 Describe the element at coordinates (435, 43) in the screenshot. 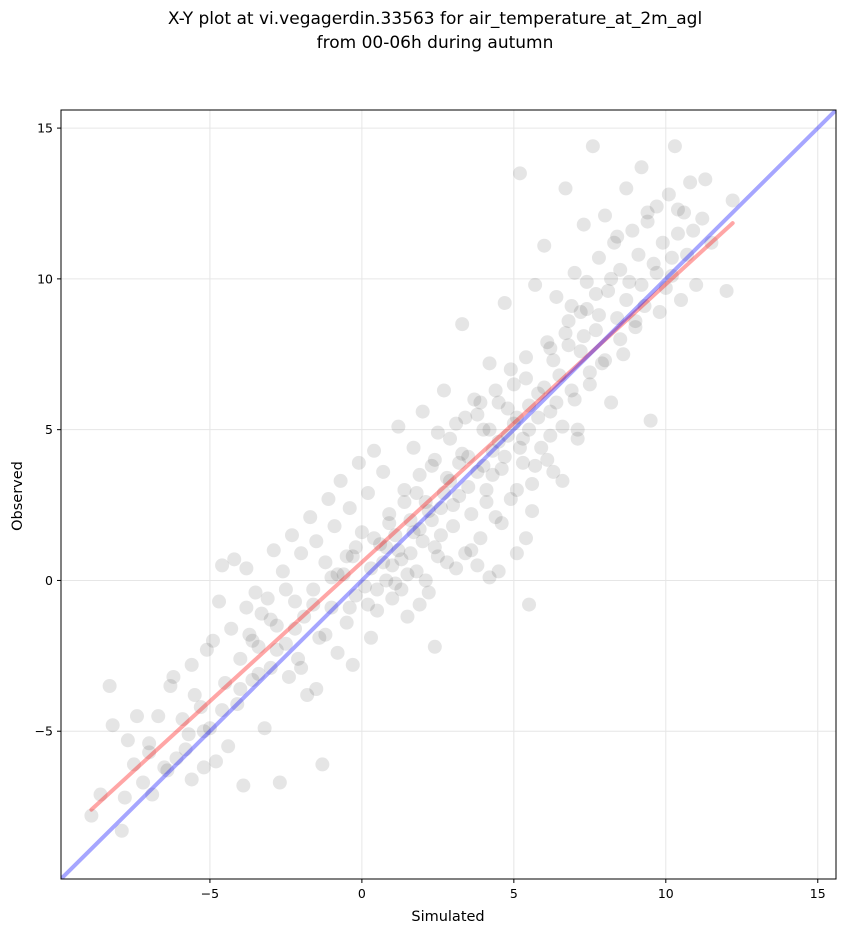

I see `chart-title-line-2: from 00-06h during autumn` at that location.